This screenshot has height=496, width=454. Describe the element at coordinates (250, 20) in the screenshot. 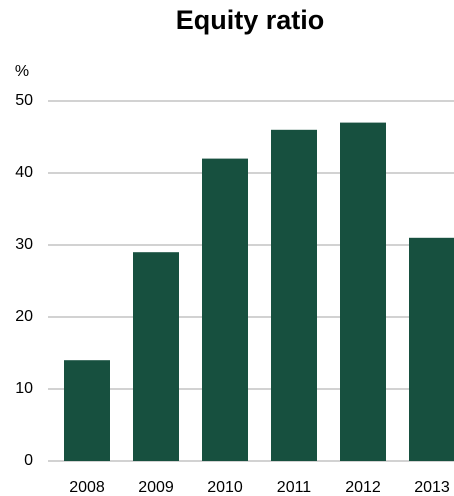

I see `chart-title: Equity ratio` at that location.